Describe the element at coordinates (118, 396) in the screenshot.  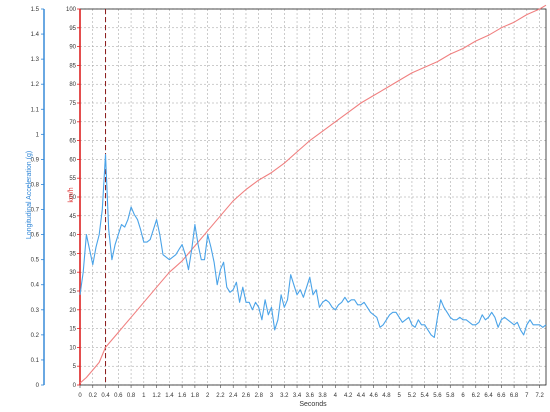
I see `x-axis-tick-label: 0.6` at that location.